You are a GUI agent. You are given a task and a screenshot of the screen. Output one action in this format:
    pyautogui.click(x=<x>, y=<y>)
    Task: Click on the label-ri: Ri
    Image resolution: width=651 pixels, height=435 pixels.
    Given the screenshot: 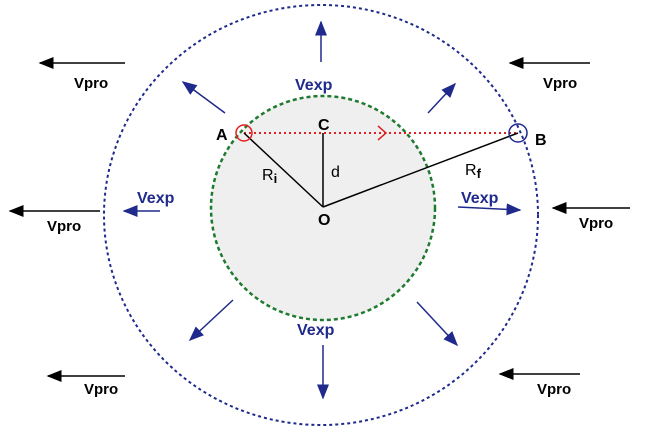 What is the action you would take?
    pyautogui.click(x=269, y=176)
    